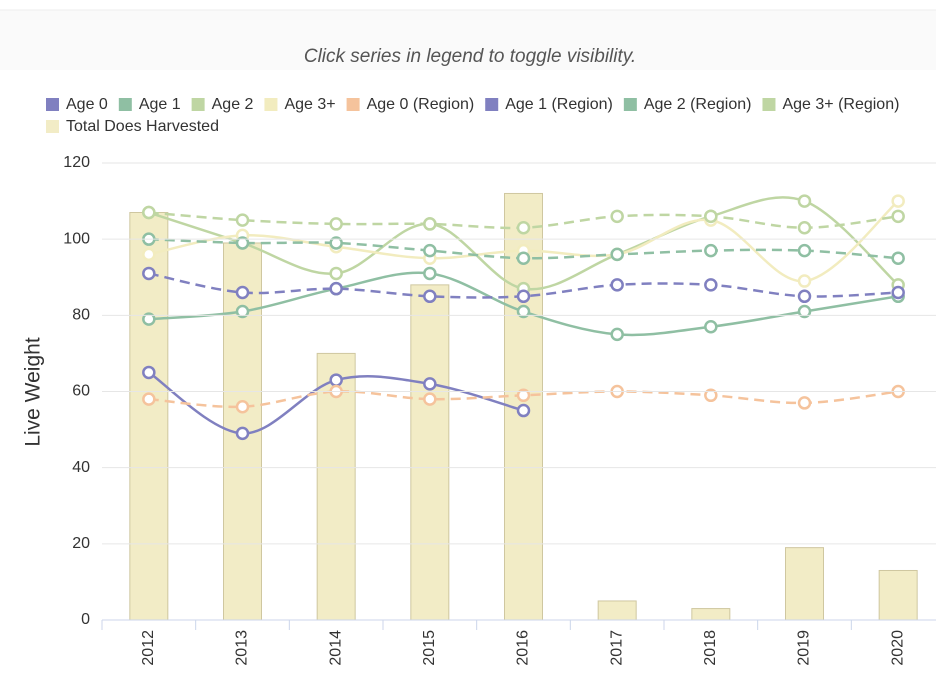 The image size is (936, 679). I want to click on legend-label: Age 2 (Region), so click(698, 104).